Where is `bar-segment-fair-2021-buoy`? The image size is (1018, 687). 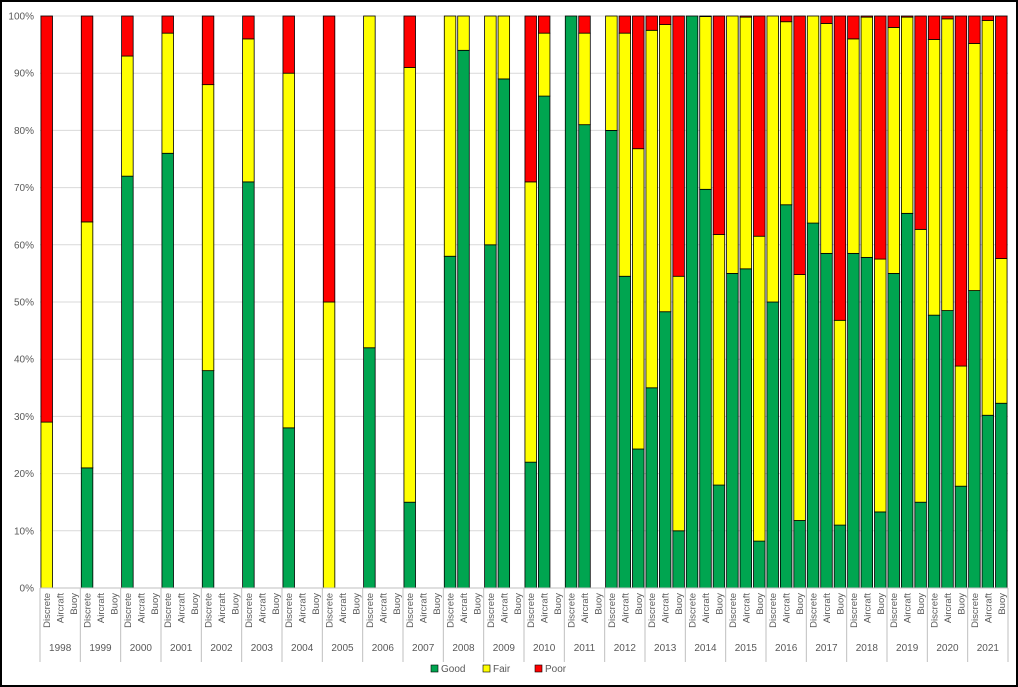 bar-segment-fair-2021-buoy is located at coordinates (1001, 331).